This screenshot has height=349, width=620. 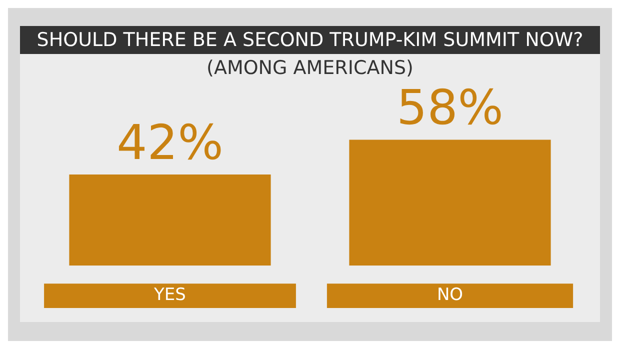 What do you see at coordinates (450, 295) in the screenshot?
I see `x-tick-label: NO` at bounding box center [450, 295].